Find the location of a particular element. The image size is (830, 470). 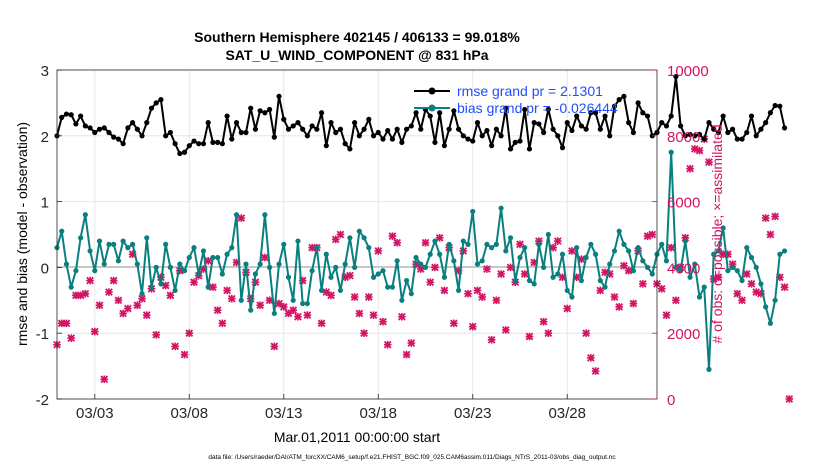

legend-label-bias: bias grand pr = -0.026444 is located at coordinates (537, 108).